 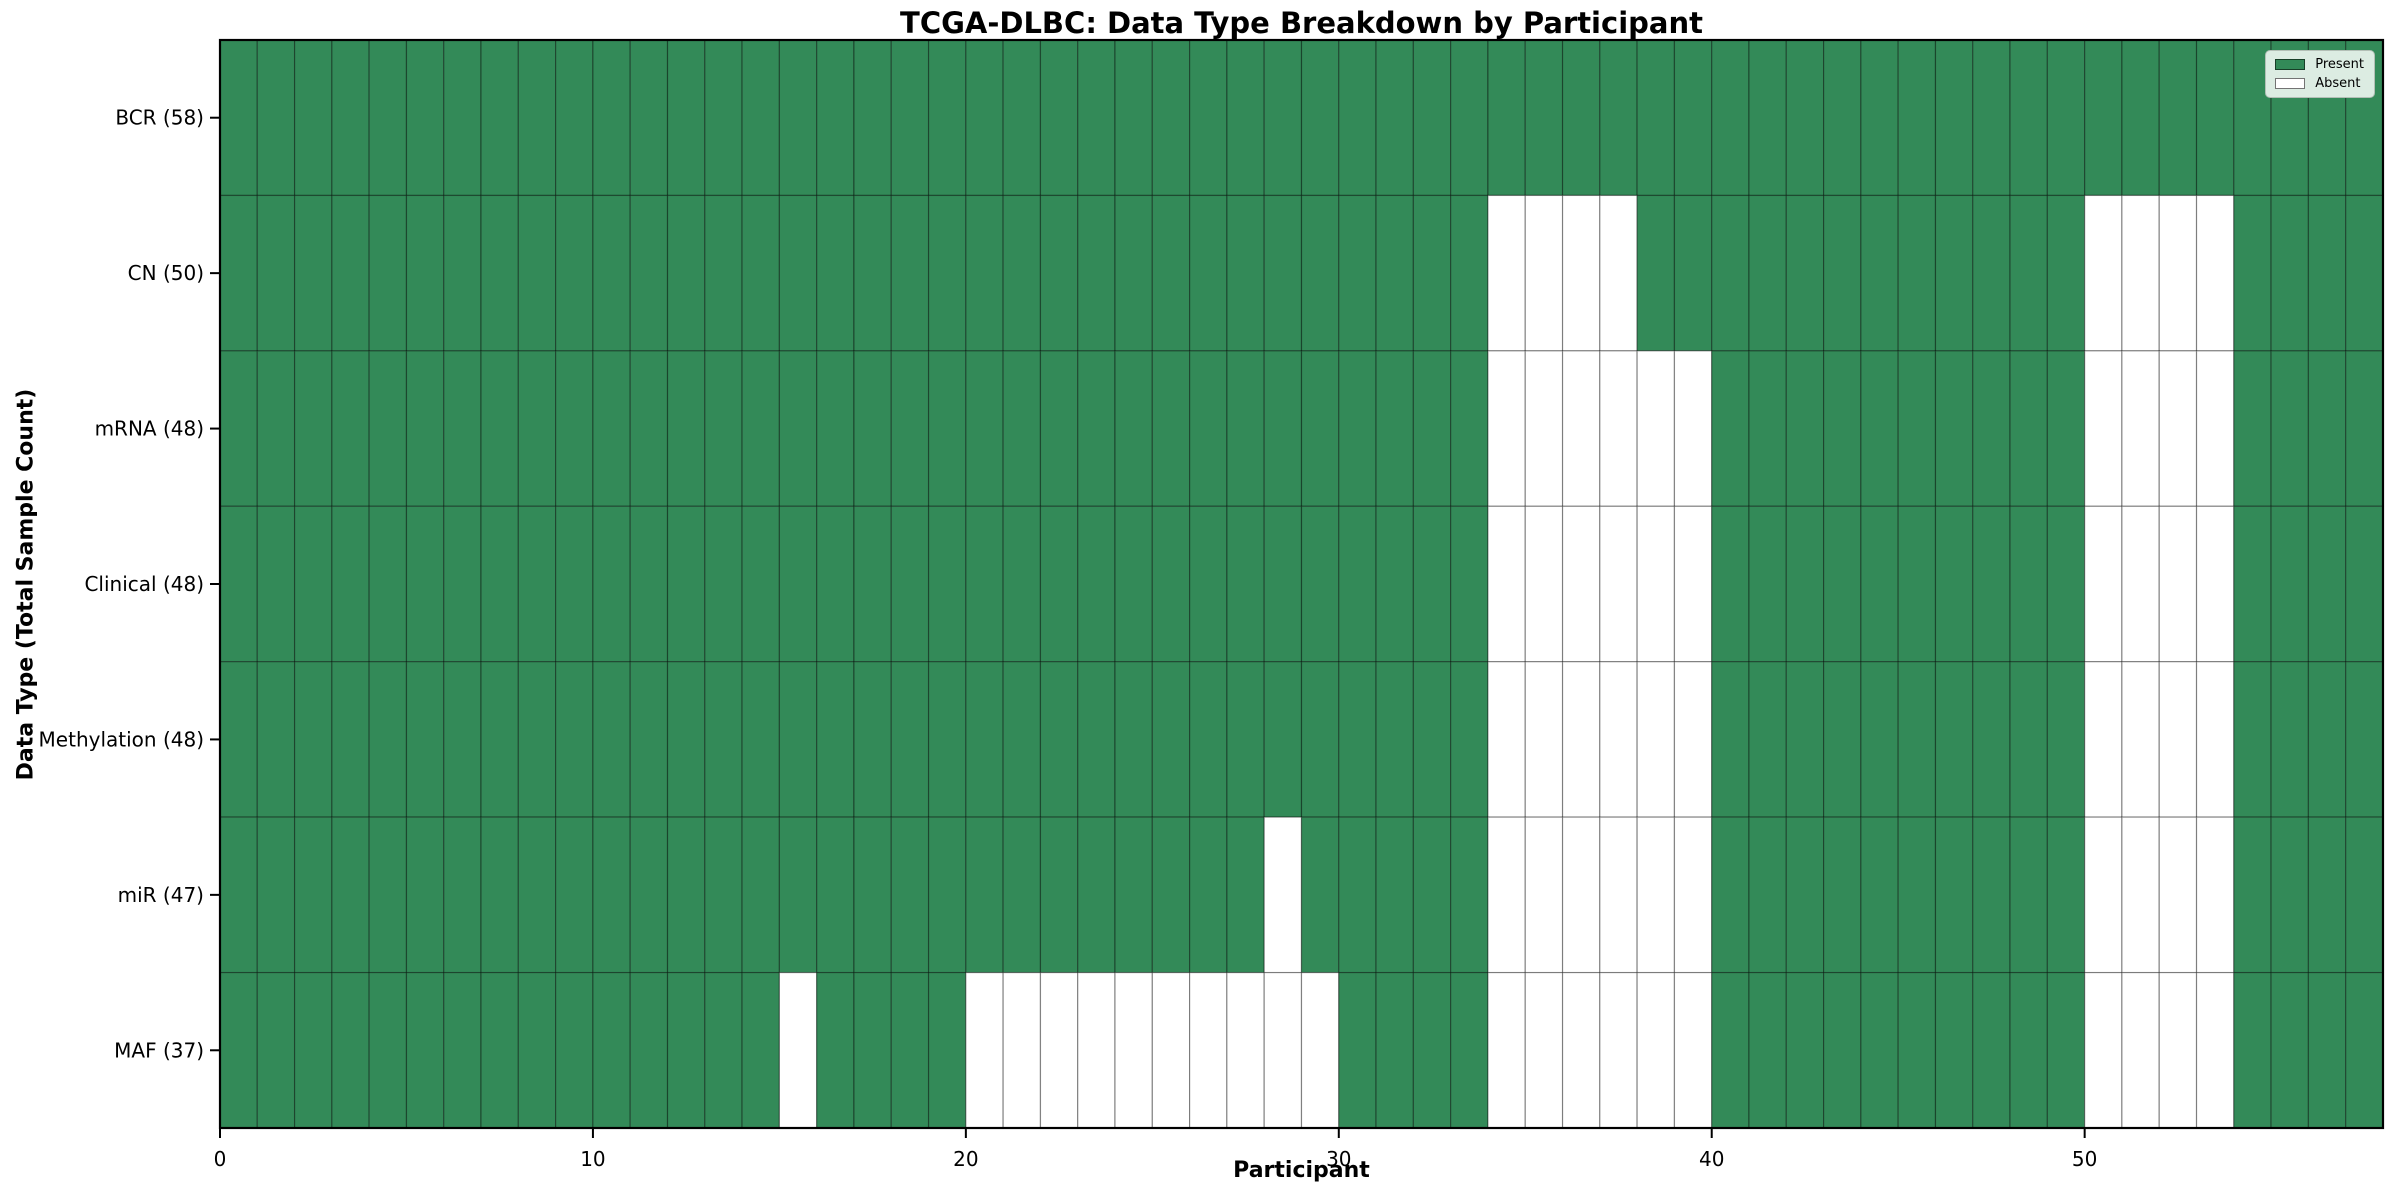 What do you see at coordinates (121, 739) in the screenshot?
I see `y-tick-label-methylation: Methylation (48)` at bounding box center [121, 739].